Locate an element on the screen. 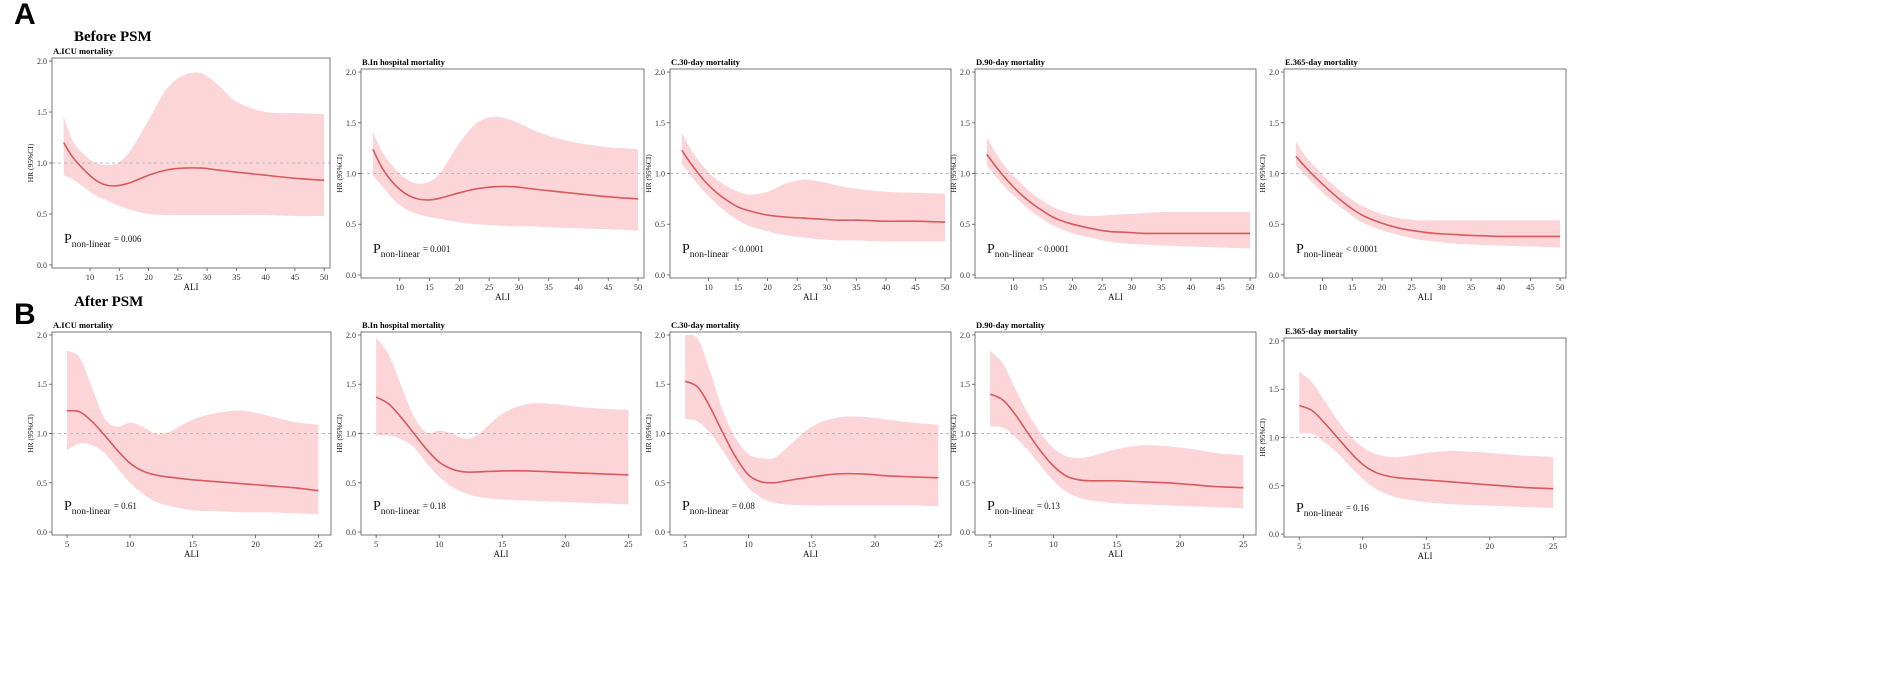 The width and height of the screenshot is (1889, 674). p-value-annotation: Pnon-linear= 0.08 is located at coordinates (718, 508).